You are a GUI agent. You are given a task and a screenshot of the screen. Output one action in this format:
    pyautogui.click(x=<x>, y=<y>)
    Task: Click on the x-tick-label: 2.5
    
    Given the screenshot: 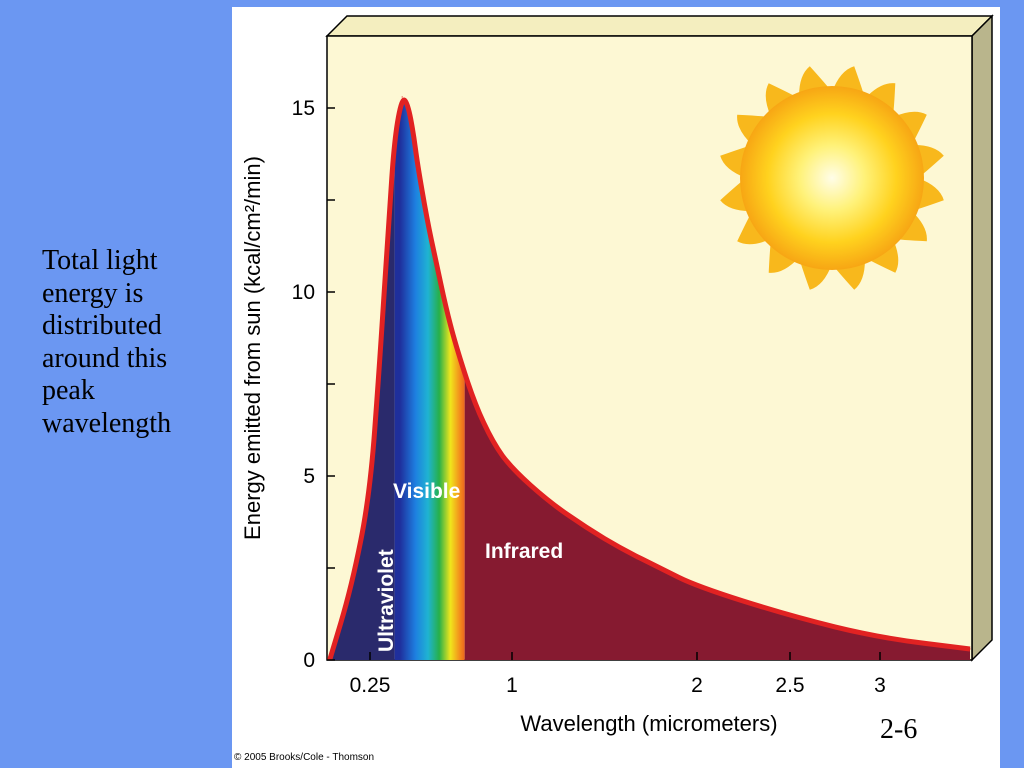 What is the action you would take?
    pyautogui.click(x=789, y=685)
    